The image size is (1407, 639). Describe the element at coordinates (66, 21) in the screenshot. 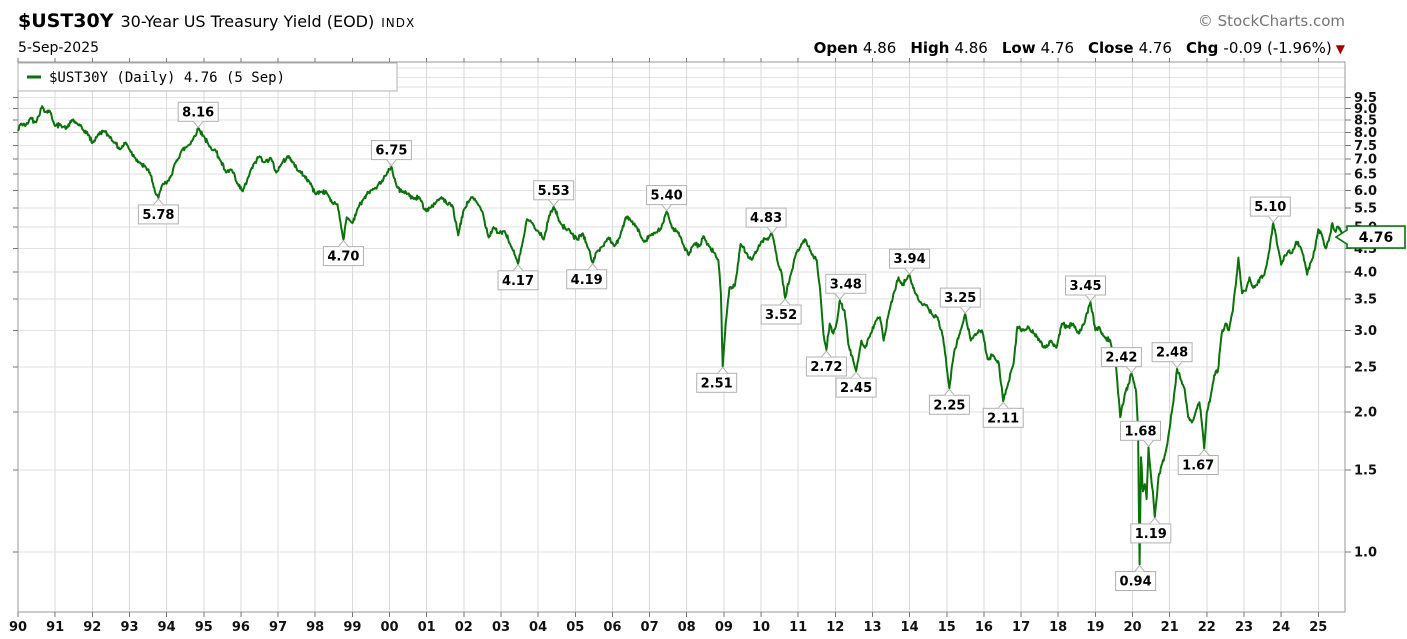

I see `symbol: $UST30Y` at that location.